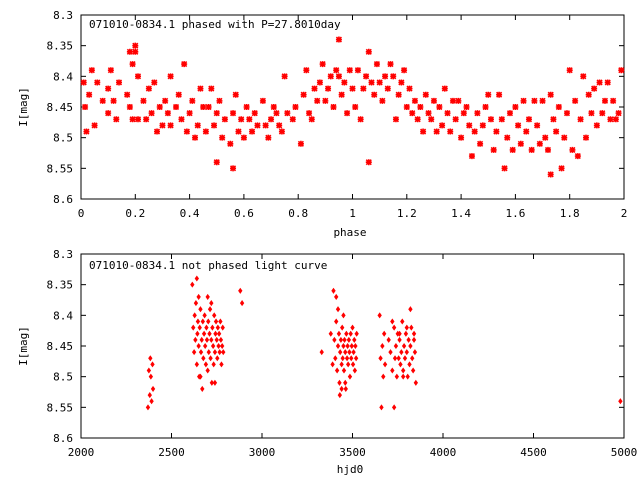 This screenshot has height=480, width=640. What do you see at coordinates (215, 24) in the screenshot?
I see `plot-title: 071010-0834.1 phased with P=27.8010day` at bounding box center [215, 24].